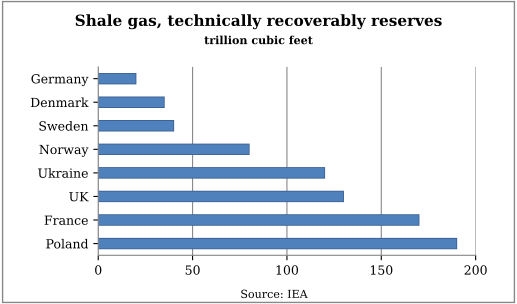 Image resolution: width=517 pixels, height=304 pixels. What do you see at coordinates (59, 102) in the screenshot?
I see `y-tick-label: Denmark` at bounding box center [59, 102].